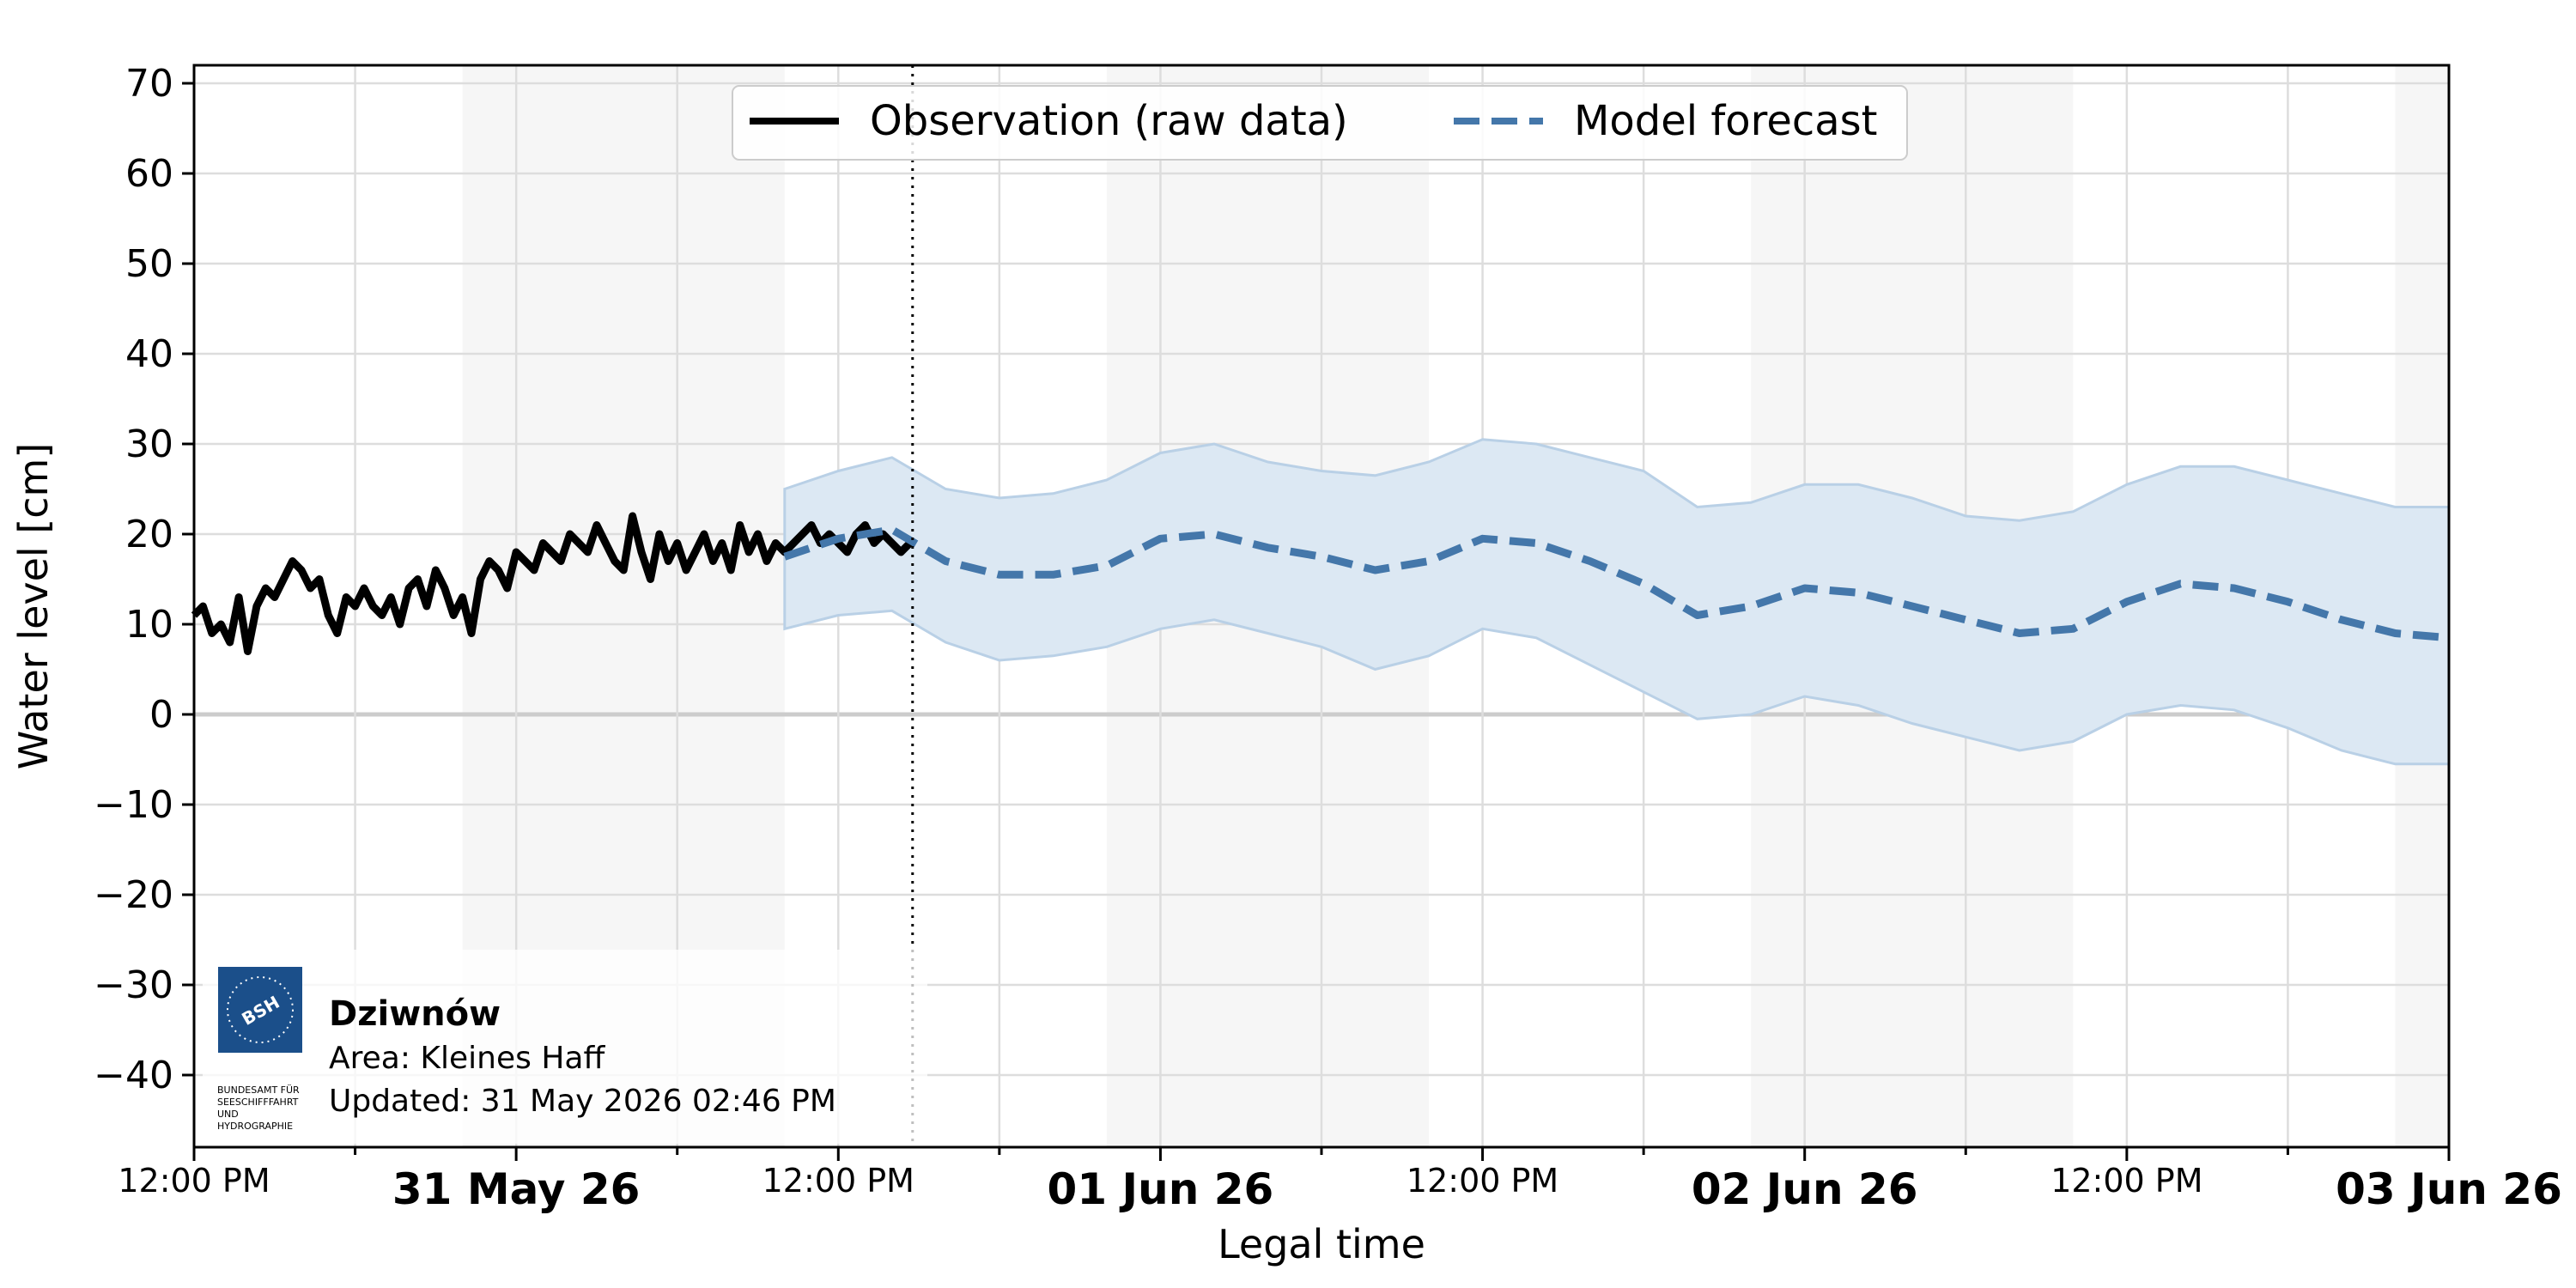 Image resolution: width=2576 pixels, height=1288 pixels. What do you see at coordinates (516, 1189) in the screenshot?
I see `x-tick-label-major-0: 31 May 26` at bounding box center [516, 1189].